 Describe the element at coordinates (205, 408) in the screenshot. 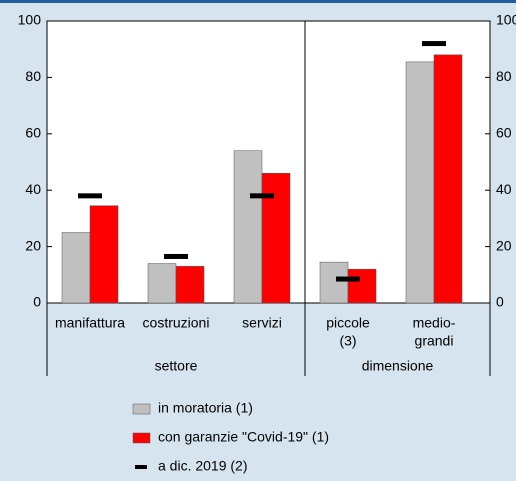

I see `legend-label: in moratoria (1)` at that location.